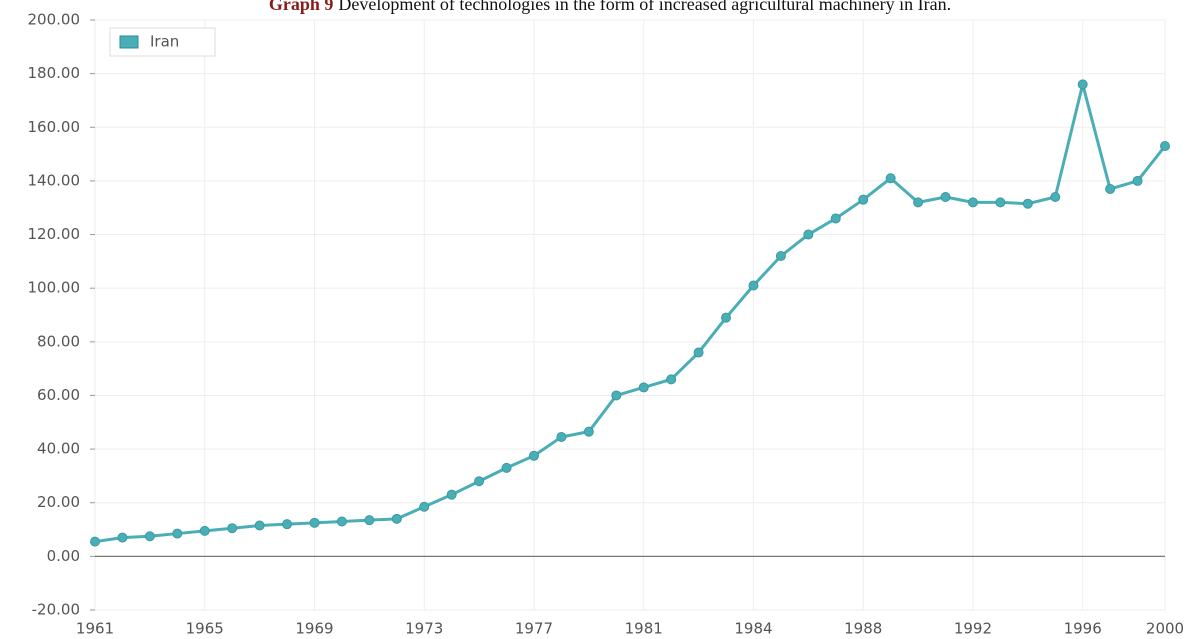  I want to click on title-label: Graph 9, so click(301, 7).